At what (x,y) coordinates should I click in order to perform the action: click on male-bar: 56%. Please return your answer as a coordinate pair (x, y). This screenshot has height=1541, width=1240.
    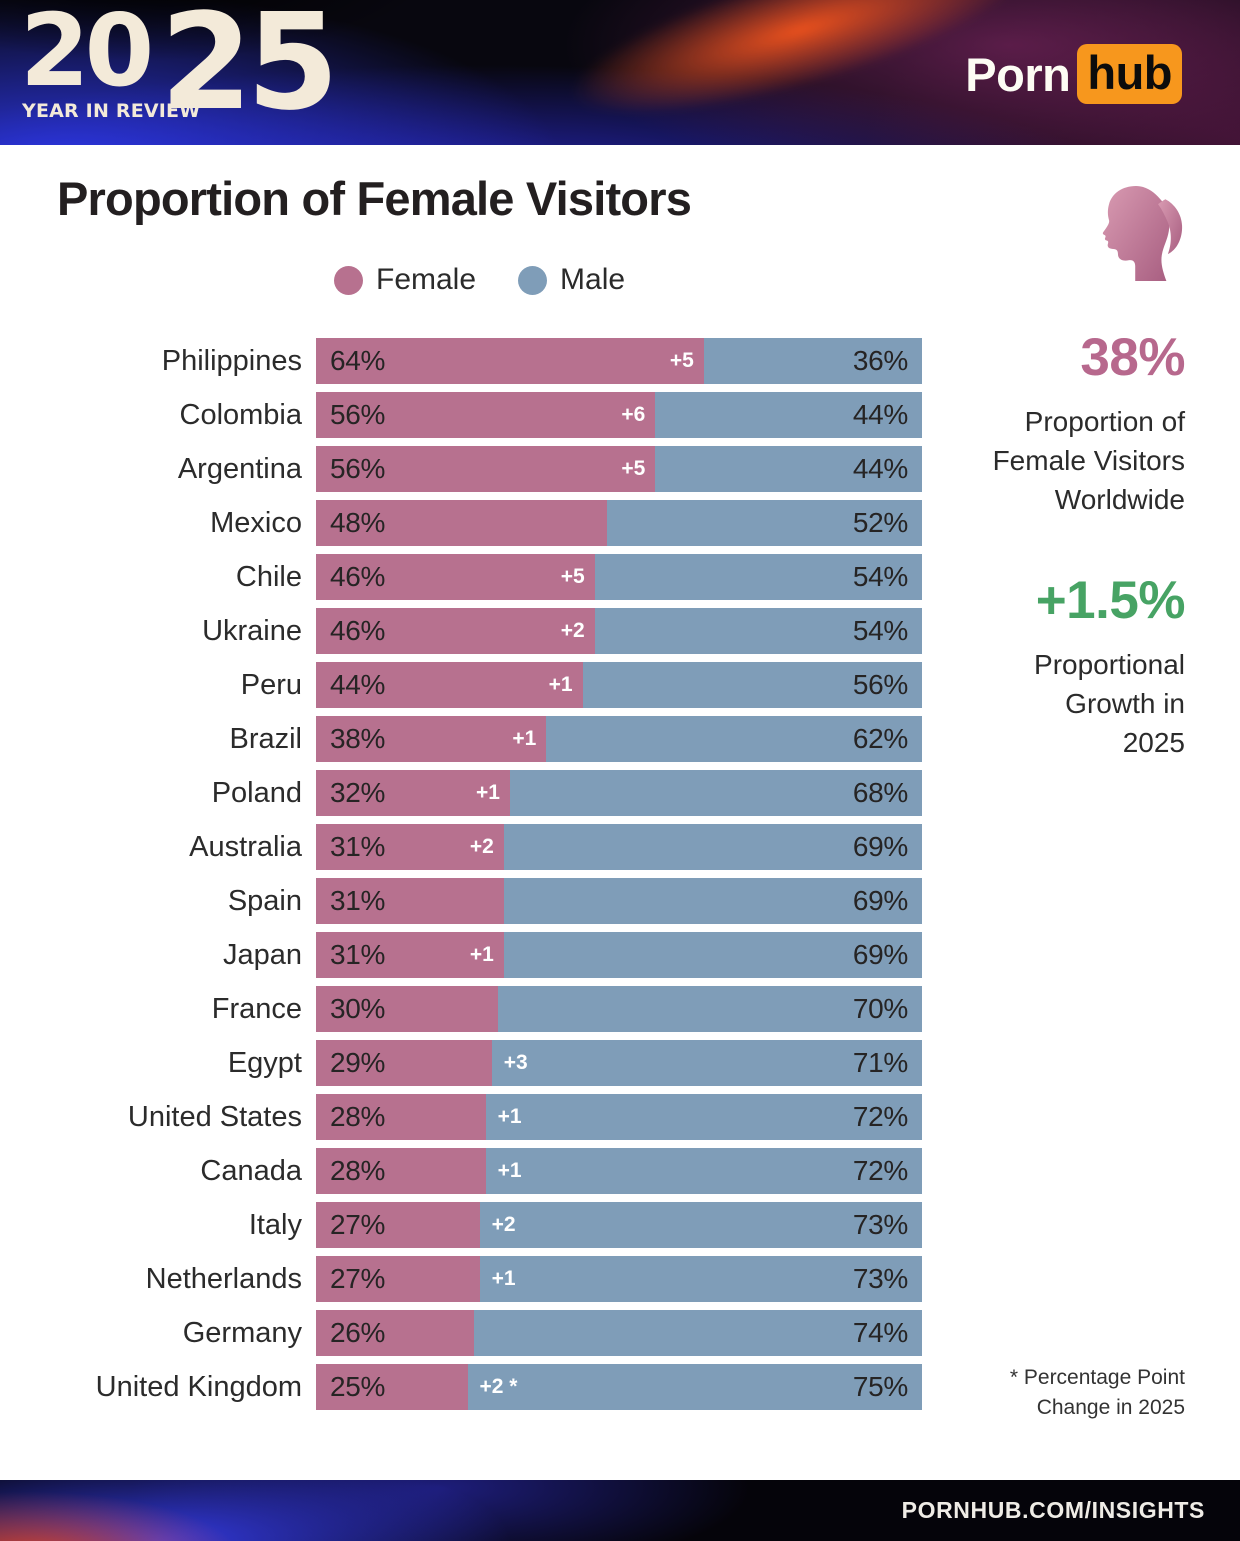
    Looking at the image, I should click on (752, 685).